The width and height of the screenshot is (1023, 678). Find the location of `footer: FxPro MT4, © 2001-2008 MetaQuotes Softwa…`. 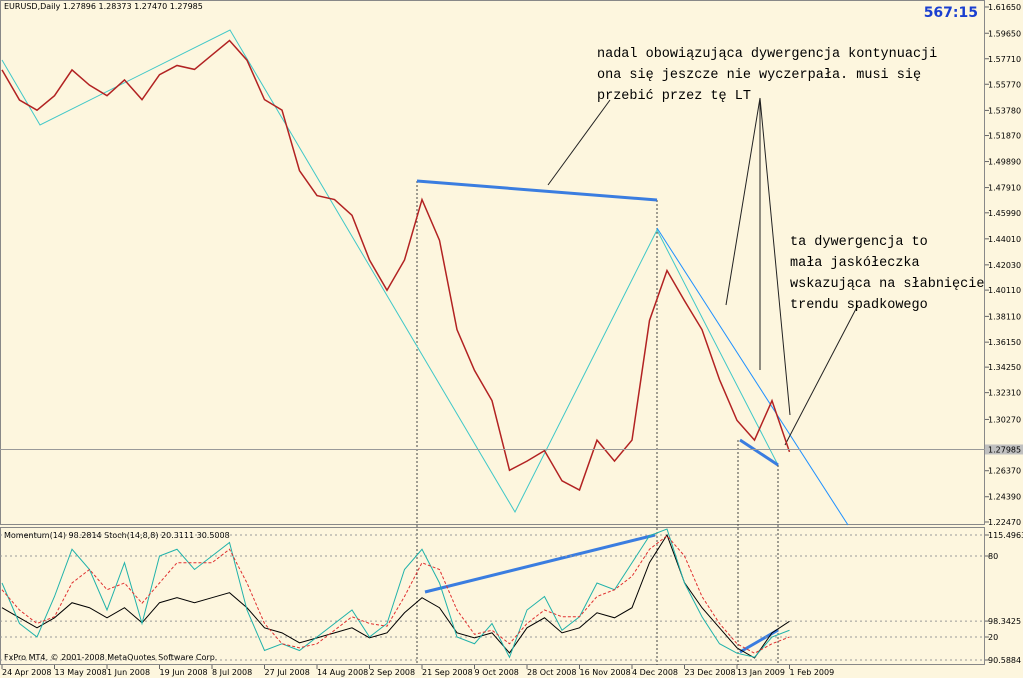

footer: FxPro MT4, © 2001-2008 MetaQuotes Softwa… is located at coordinates (110, 657).